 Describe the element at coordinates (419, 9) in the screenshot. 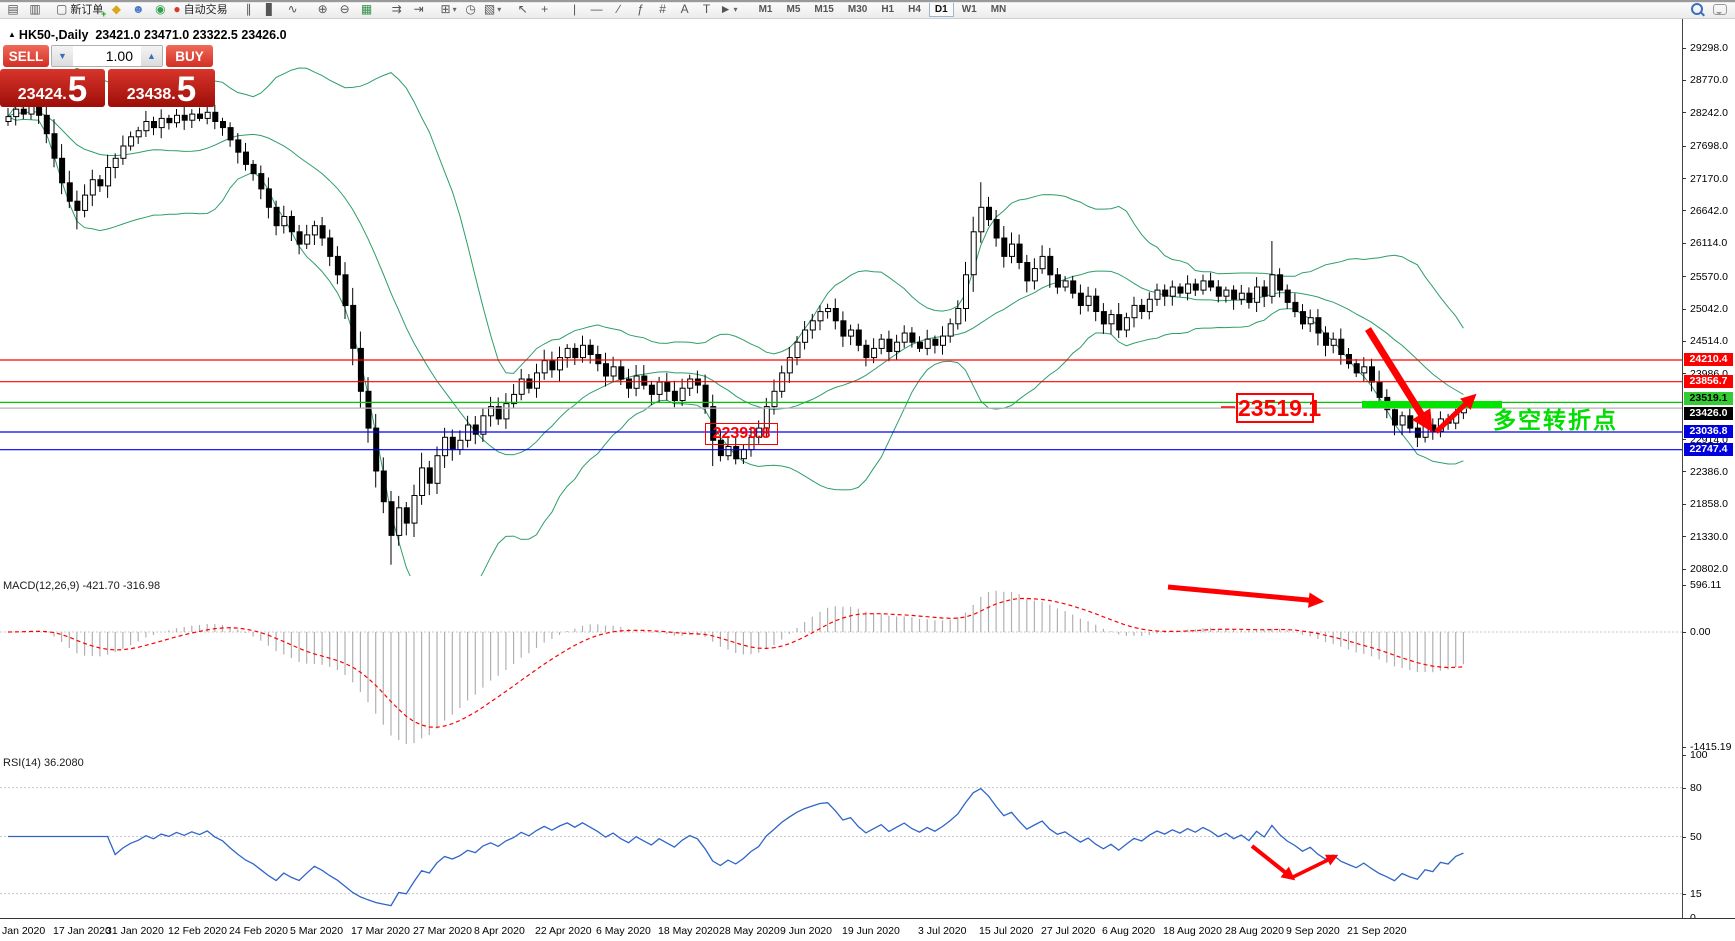

I see `chart-shift-button: ⇥` at that location.